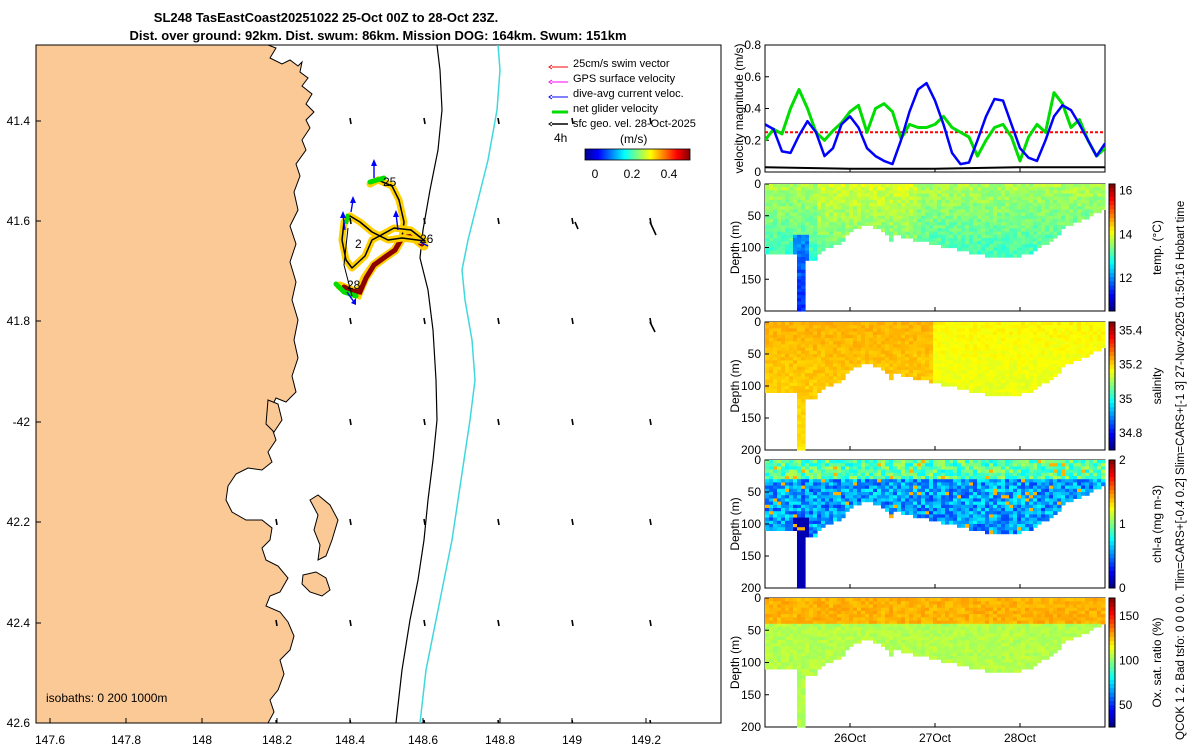 The width and height of the screenshot is (1200, 750). I want to click on velocity-y-tick: 0.6, so click(752, 77).